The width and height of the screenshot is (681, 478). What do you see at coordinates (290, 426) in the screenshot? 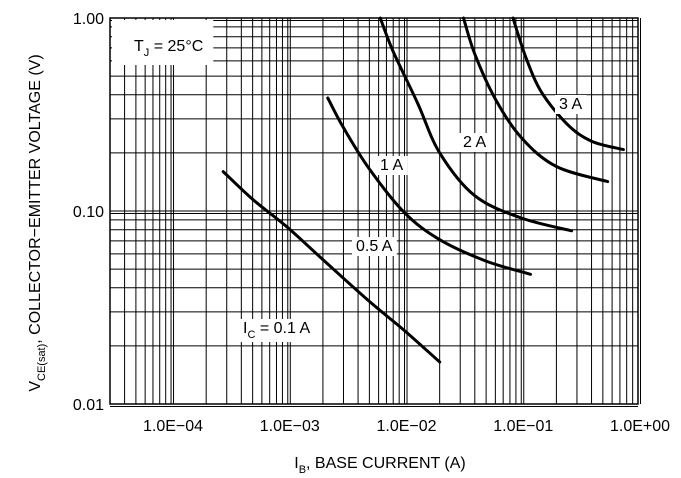
I see `x-tick-label: 1.0E−03` at bounding box center [290, 426].